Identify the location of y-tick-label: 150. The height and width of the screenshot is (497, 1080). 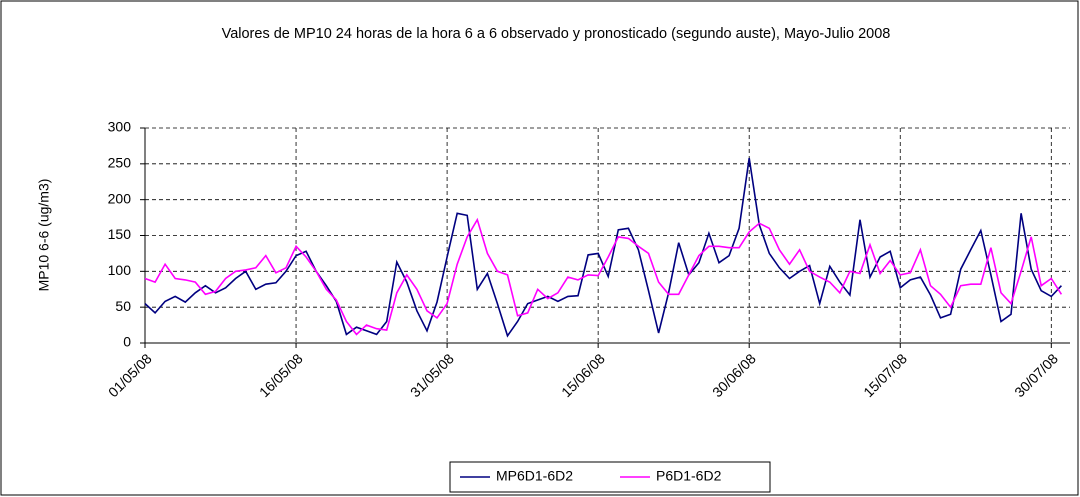
(120, 234).